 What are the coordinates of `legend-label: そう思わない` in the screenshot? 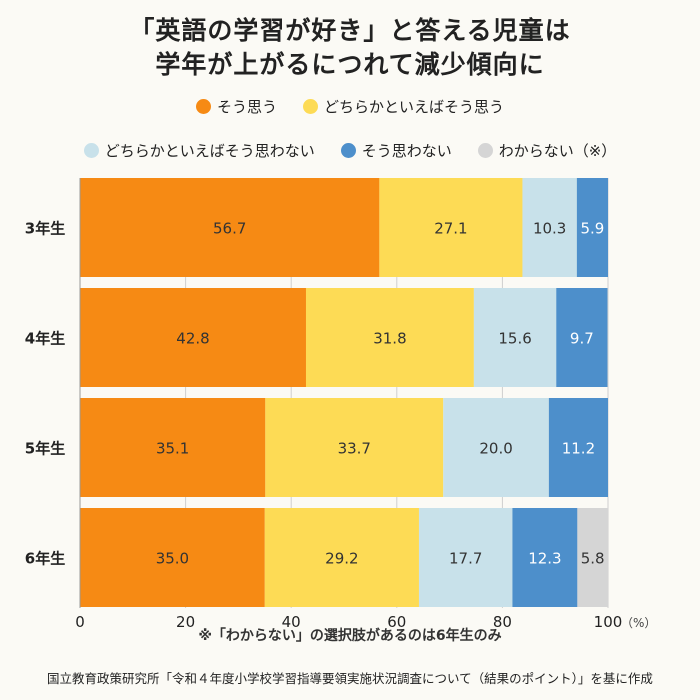 It's located at (406, 151).